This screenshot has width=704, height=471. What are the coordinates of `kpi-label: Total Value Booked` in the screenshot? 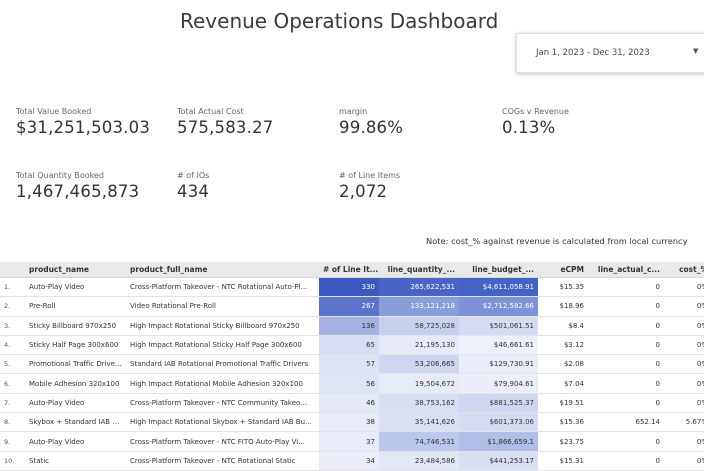 It's located at (54, 111).